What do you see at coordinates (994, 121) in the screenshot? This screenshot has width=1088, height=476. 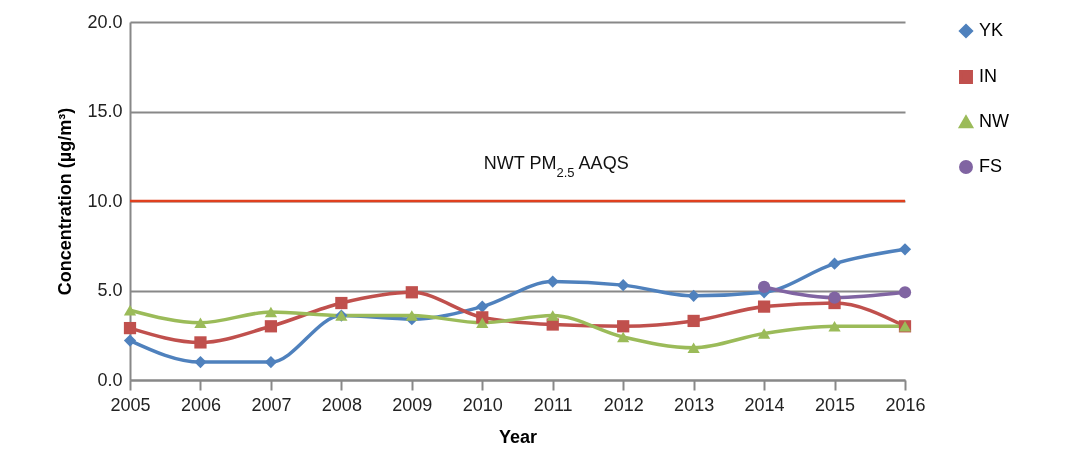 I see `legend-label: NW` at bounding box center [994, 121].